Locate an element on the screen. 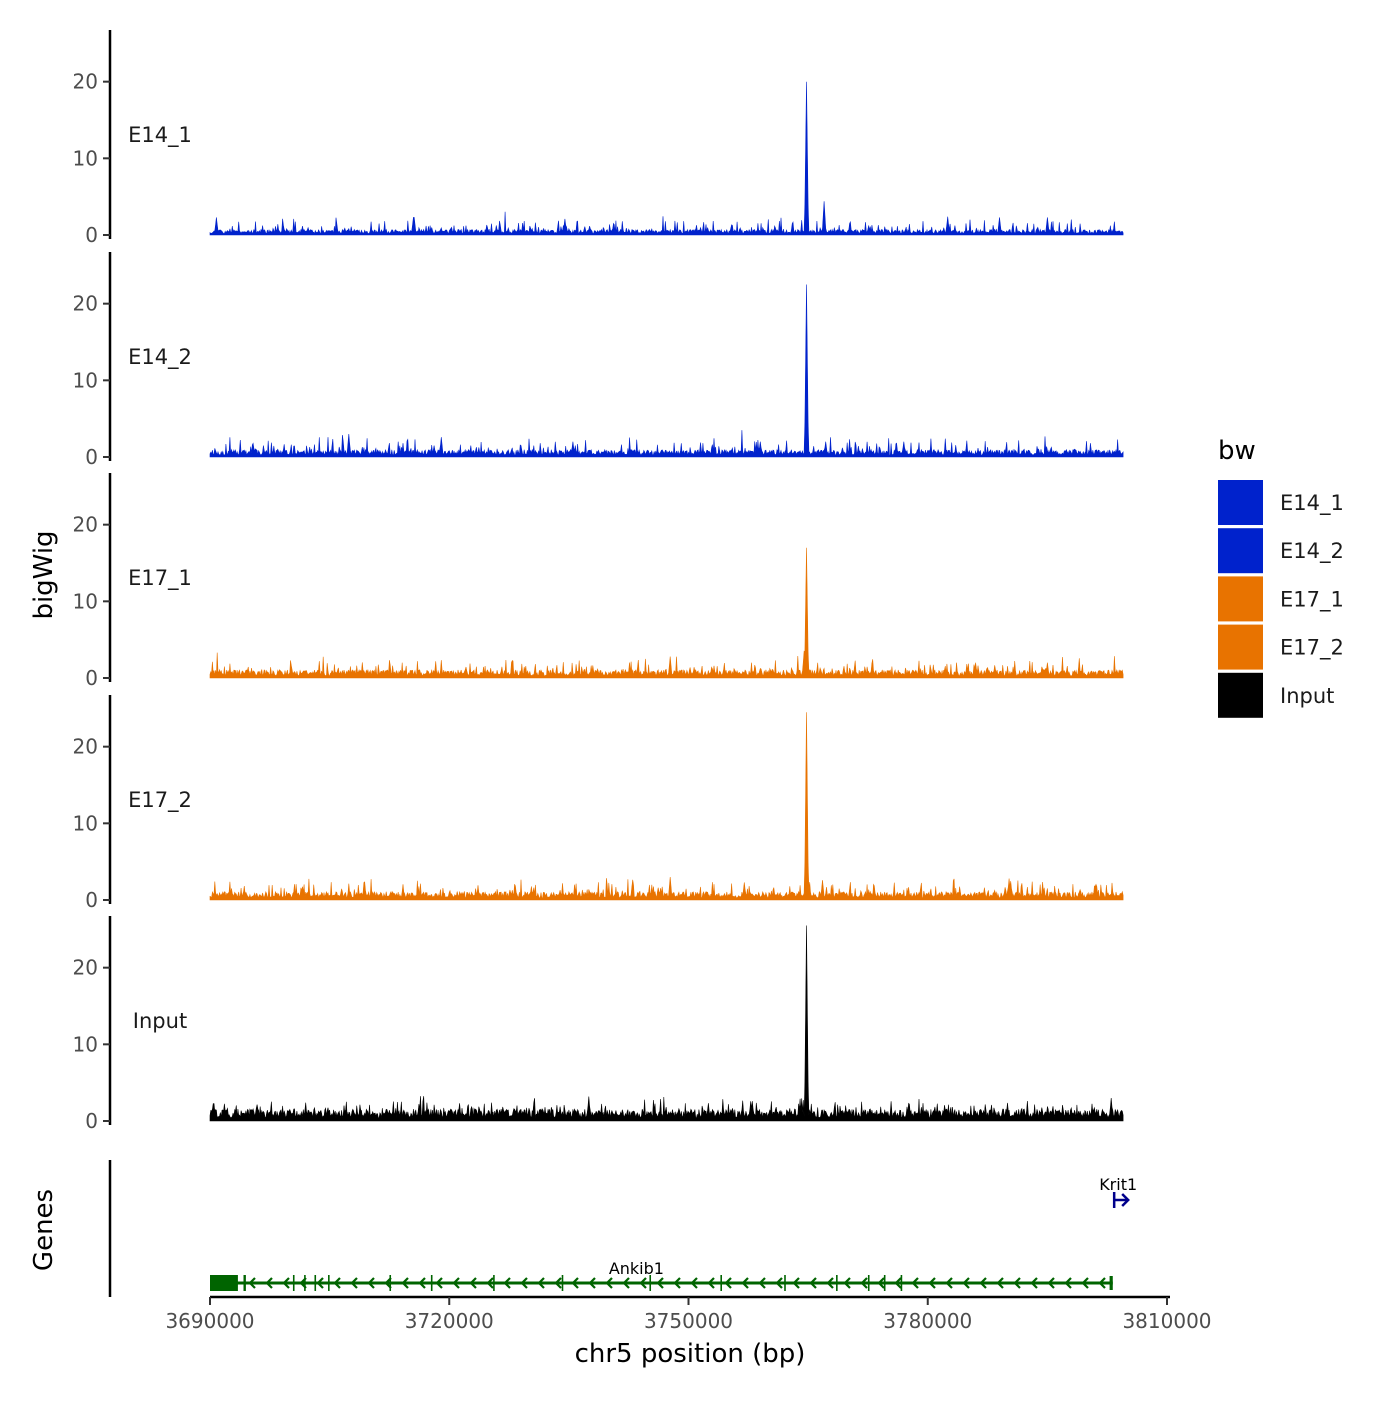  panel-label: E14_1 is located at coordinates (160, 135).